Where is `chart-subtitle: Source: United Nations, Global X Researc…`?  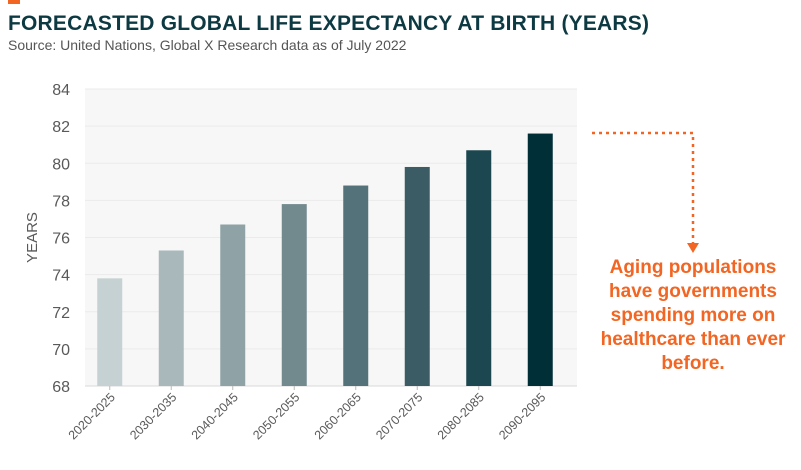
chart-subtitle: Source: United Nations, Global X Researc… is located at coordinates (207, 45).